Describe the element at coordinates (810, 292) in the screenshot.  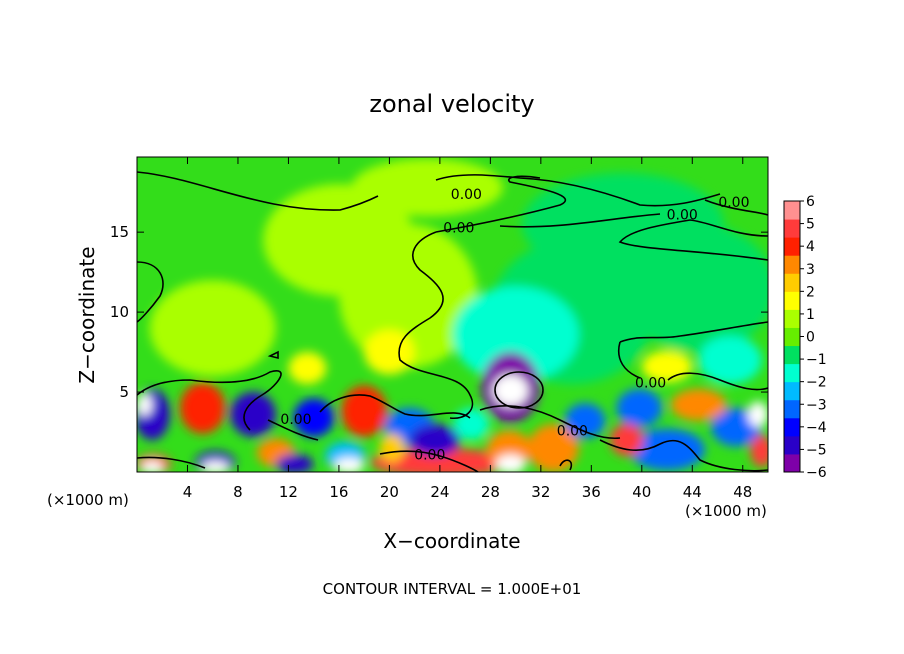
I see `colorbar-label: 2` at that location.